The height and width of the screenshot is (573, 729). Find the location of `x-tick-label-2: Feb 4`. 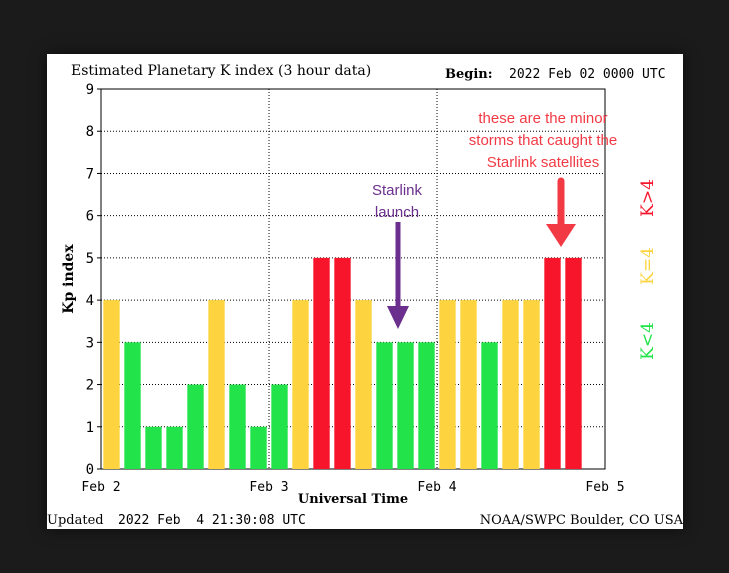

x-tick-label-2: Feb 4 is located at coordinates (436, 487).